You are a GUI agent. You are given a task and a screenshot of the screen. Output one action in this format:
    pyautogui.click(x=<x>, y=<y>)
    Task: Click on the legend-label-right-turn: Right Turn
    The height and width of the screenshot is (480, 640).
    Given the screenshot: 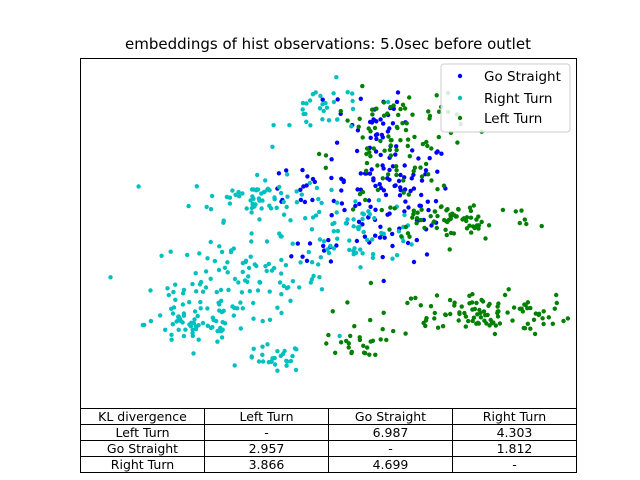 What is the action you would take?
    pyautogui.click(x=518, y=99)
    